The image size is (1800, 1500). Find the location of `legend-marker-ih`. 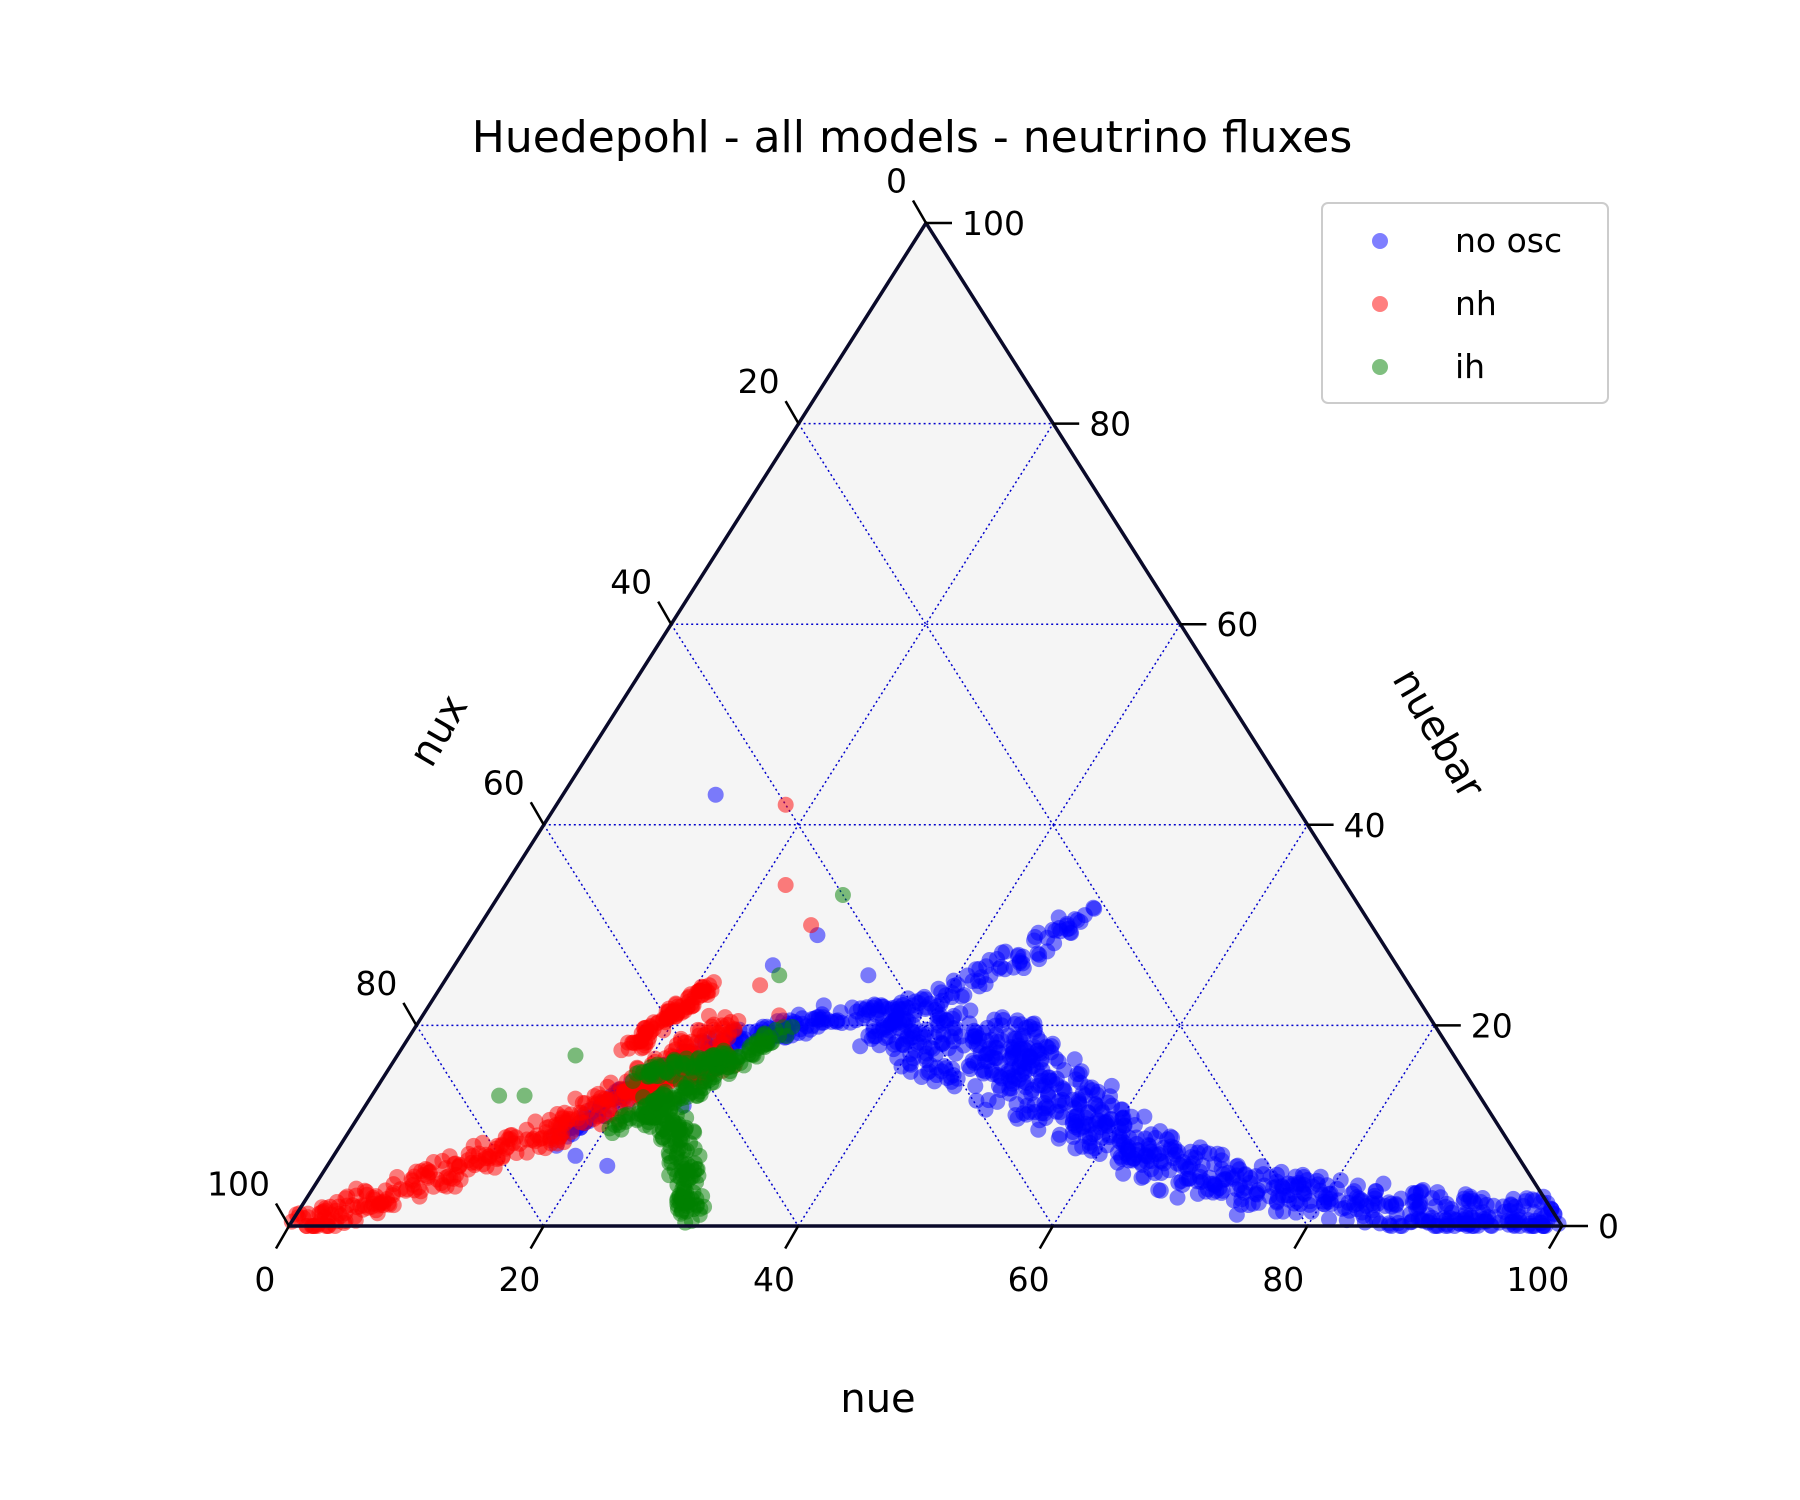

legend-marker-ih is located at coordinates (1380, 367).